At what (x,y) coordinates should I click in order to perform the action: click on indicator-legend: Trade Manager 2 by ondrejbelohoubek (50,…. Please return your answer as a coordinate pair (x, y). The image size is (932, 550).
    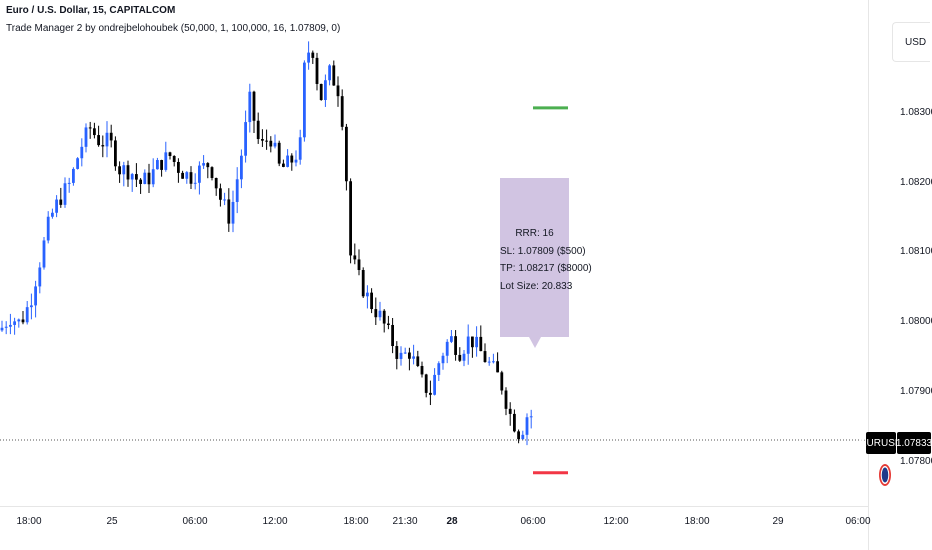
    Looking at the image, I should click on (173, 28).